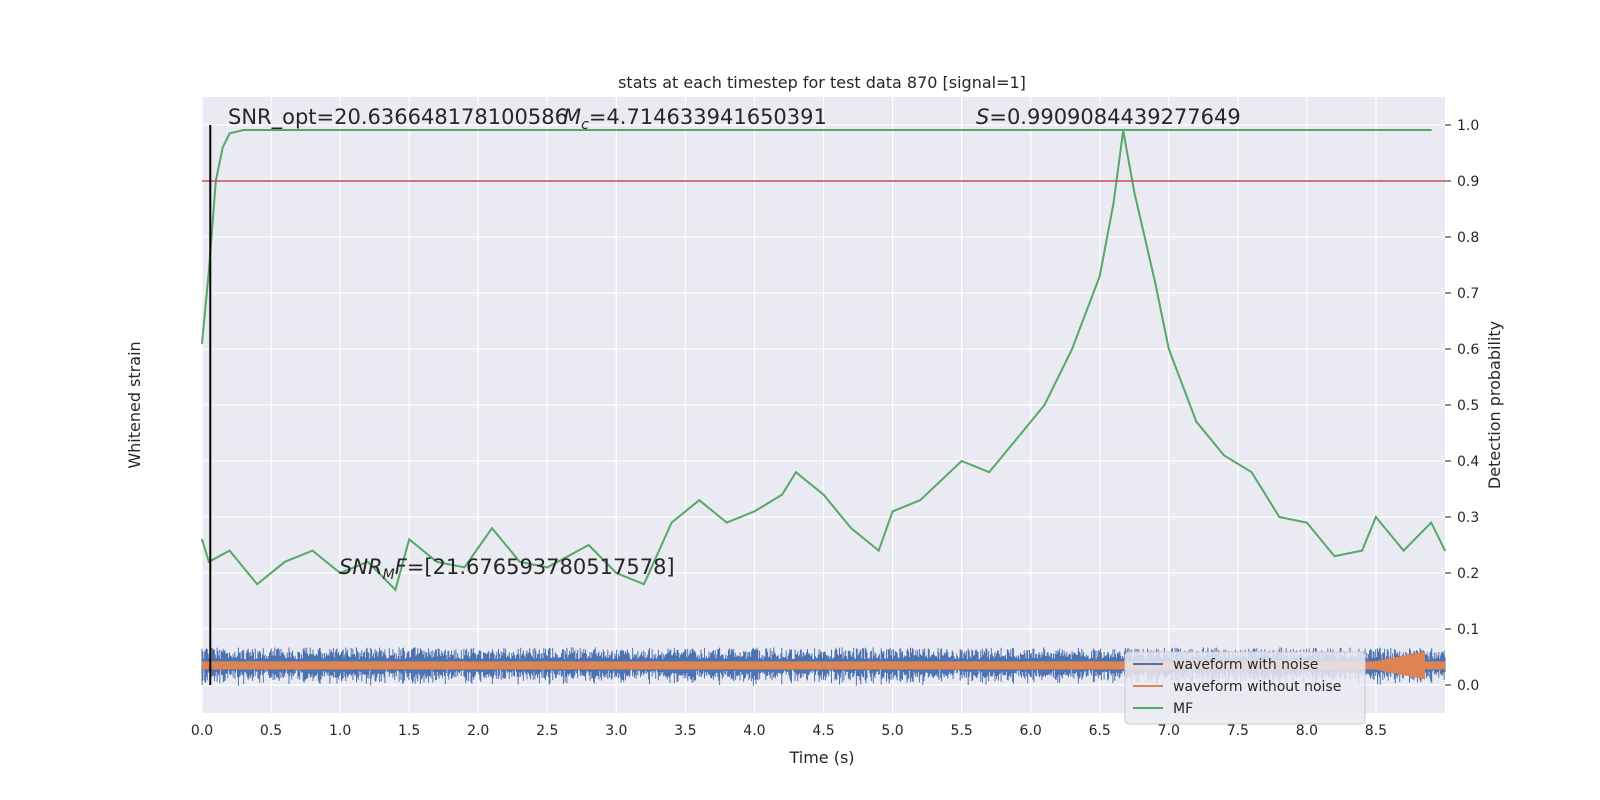 The height and width of the screenshot is (800, 1600). What do you see at coordinates (1245, 665) in the screenshot?
I see `legend-label-noise: waveform with noise` at bounding box center [1245, 665].